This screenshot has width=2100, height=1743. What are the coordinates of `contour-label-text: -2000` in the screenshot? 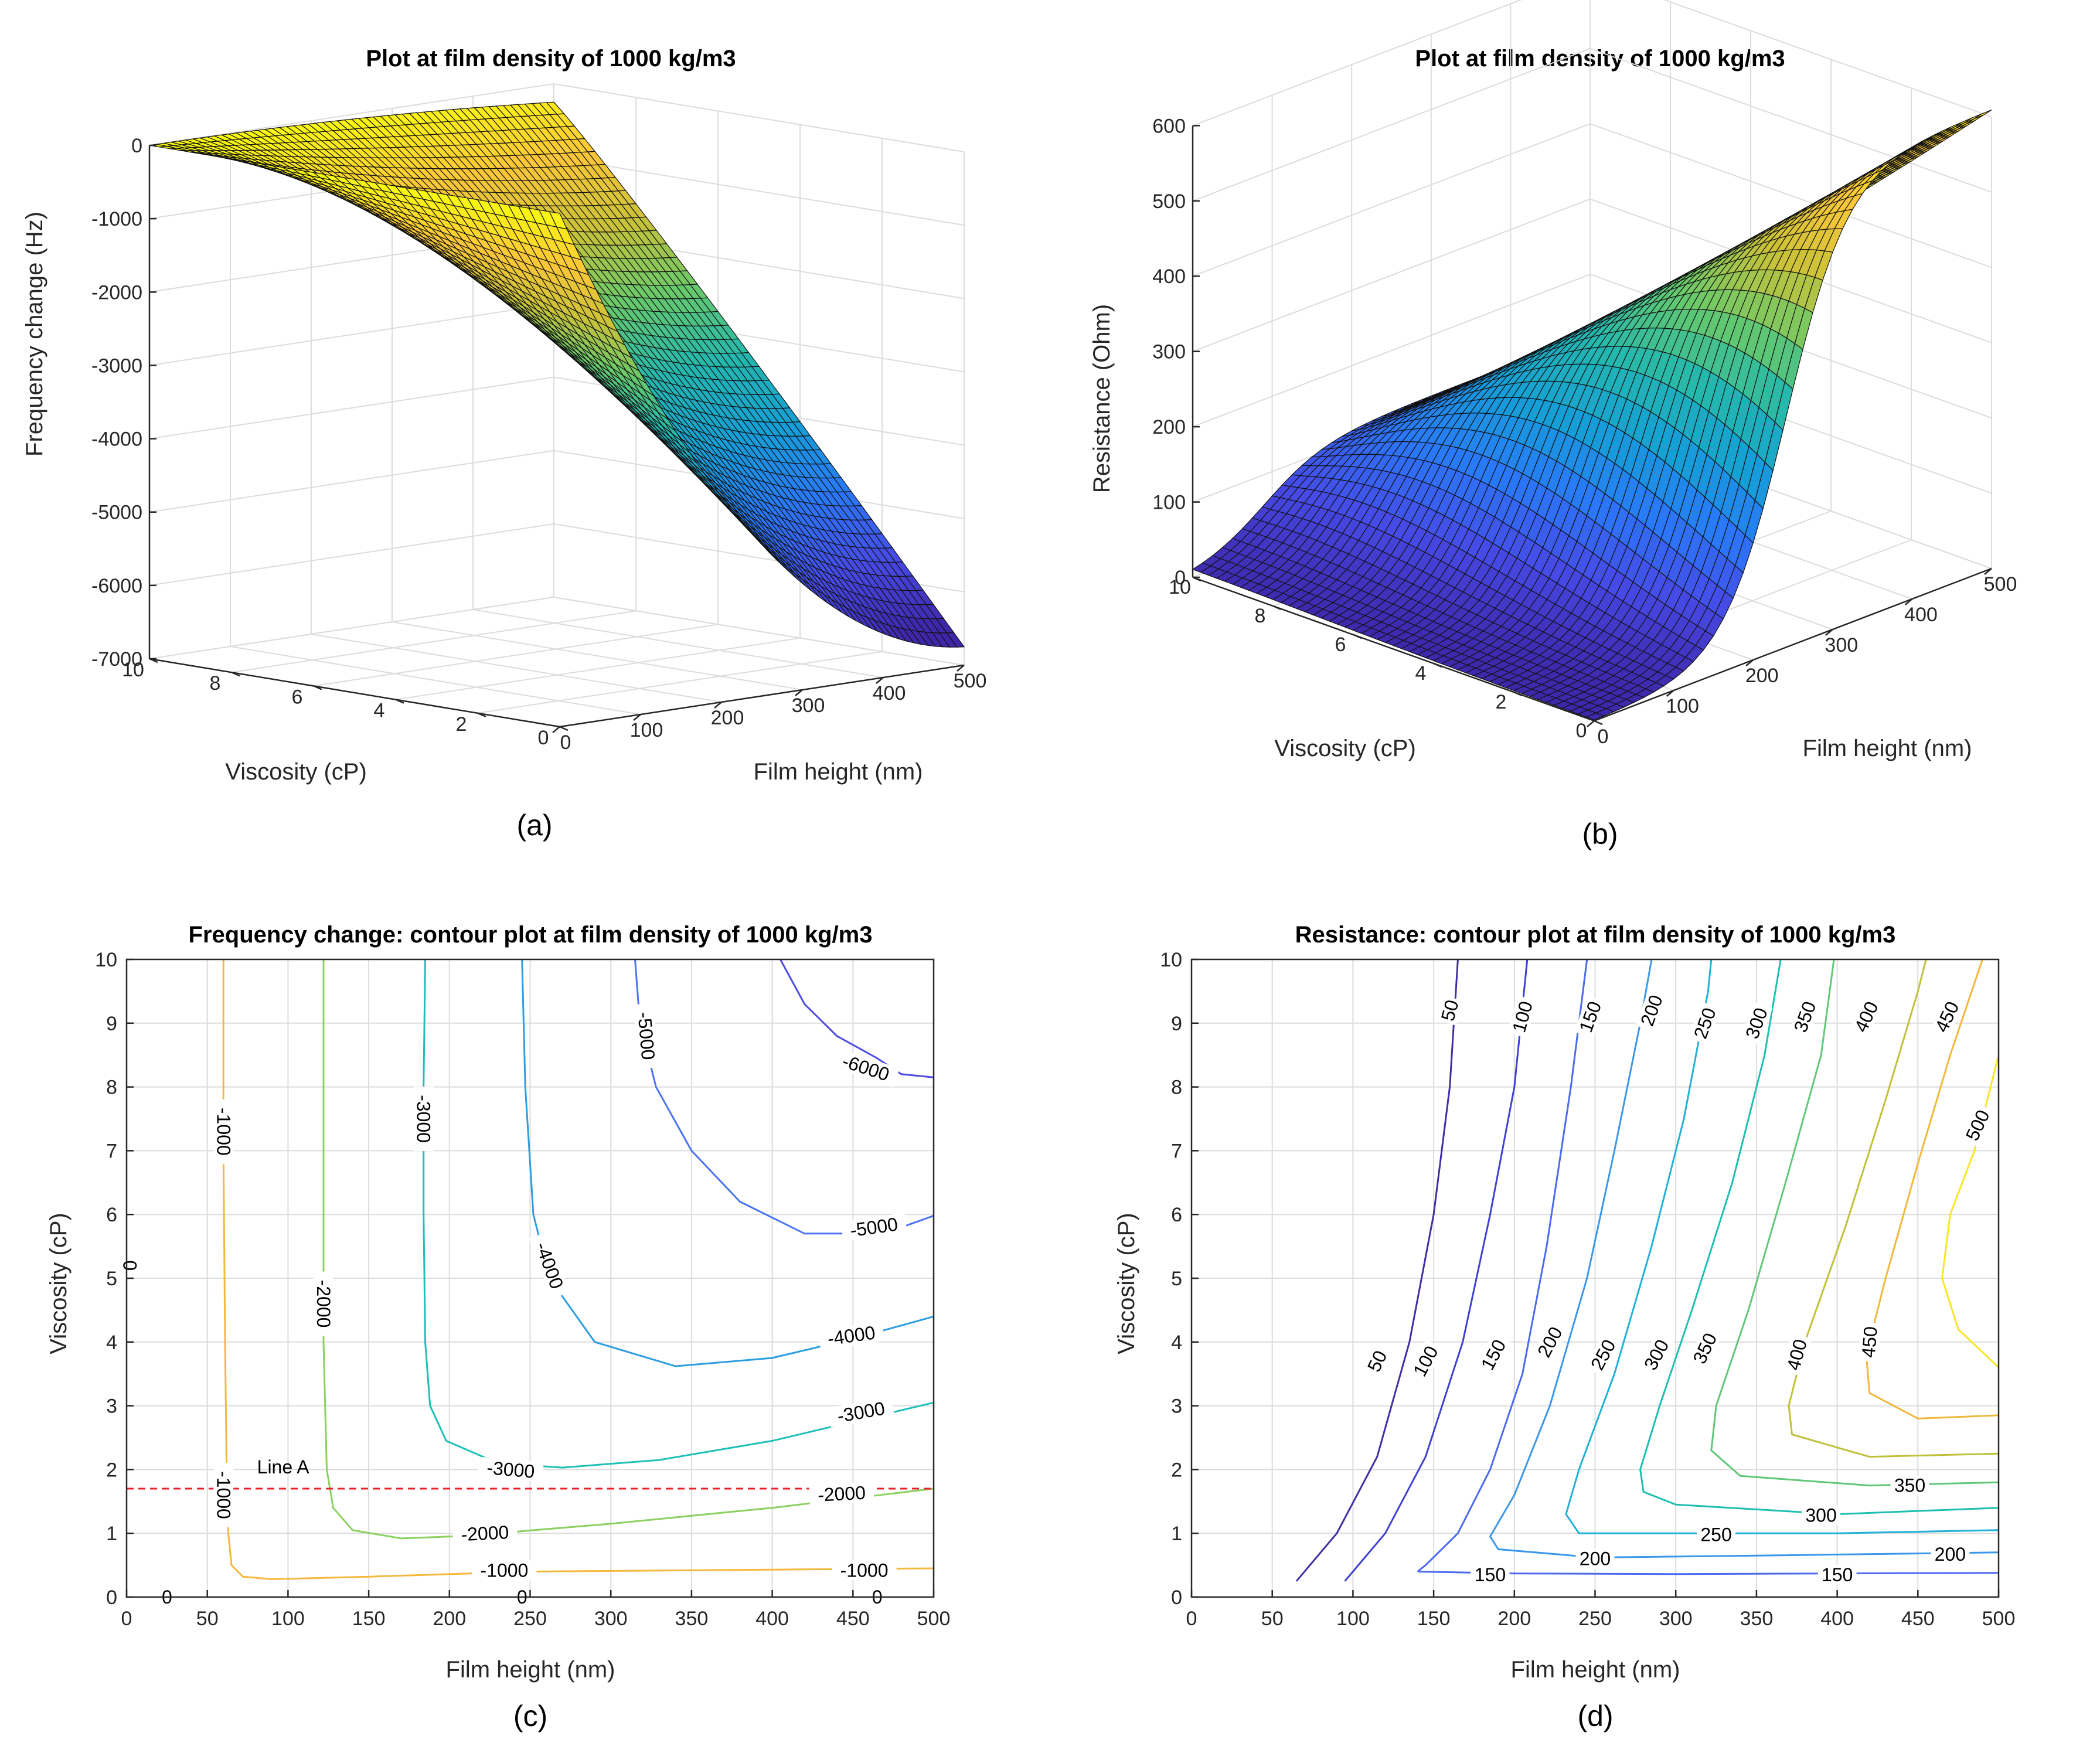 It's located at (486, 1533).